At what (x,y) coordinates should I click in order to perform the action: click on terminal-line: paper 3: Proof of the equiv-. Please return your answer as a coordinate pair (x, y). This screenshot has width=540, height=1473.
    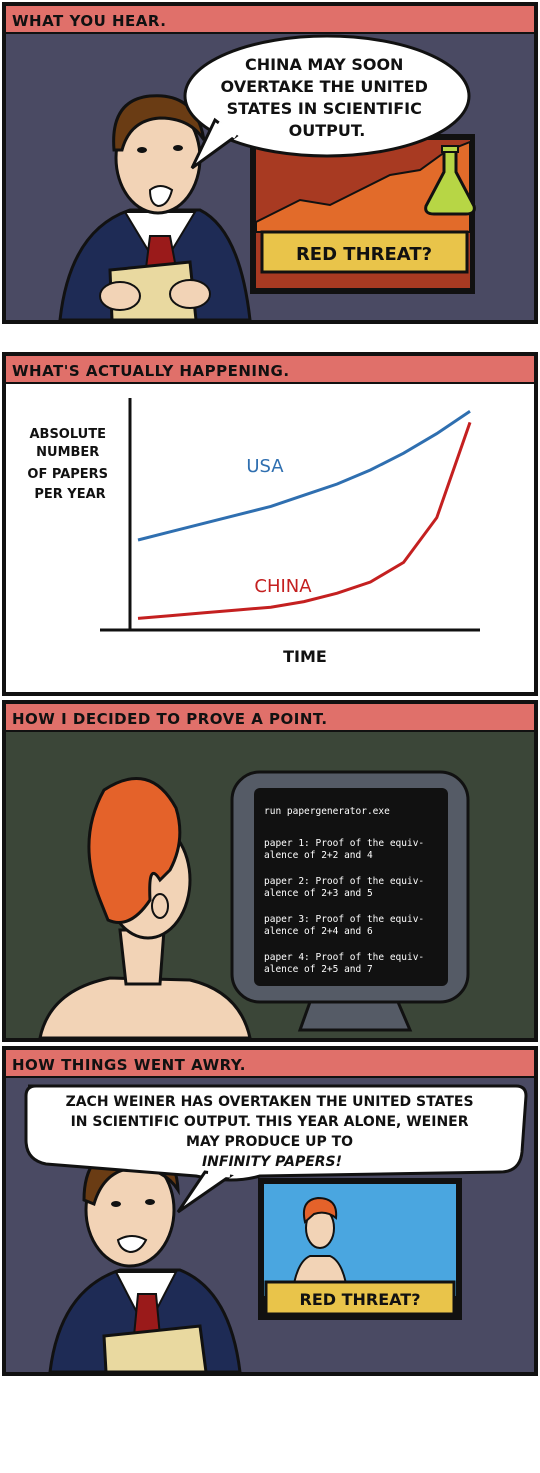
    Looking at the image, I should click on (344, 919).